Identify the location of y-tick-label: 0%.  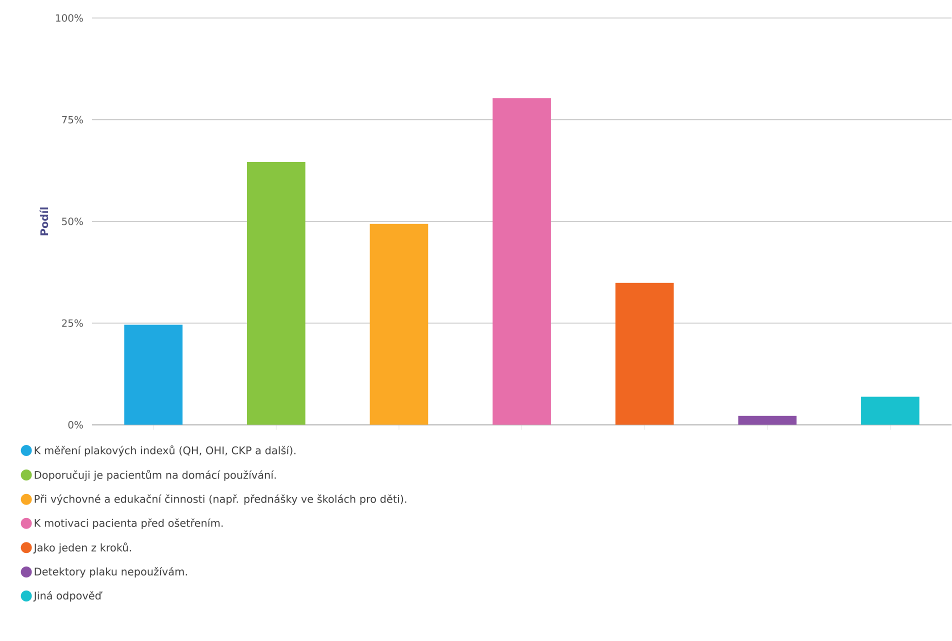
(75, 425).